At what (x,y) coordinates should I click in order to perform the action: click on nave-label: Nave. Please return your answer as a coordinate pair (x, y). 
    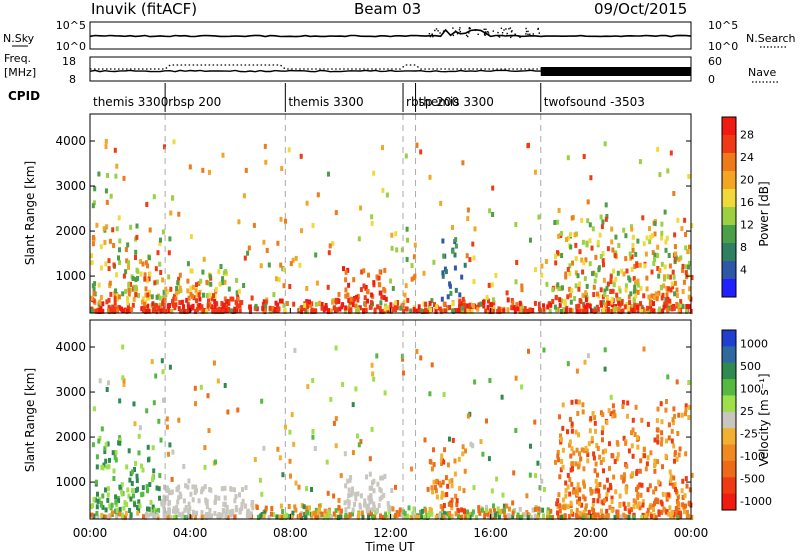
    Looking at the image, I should click on (762, 72).